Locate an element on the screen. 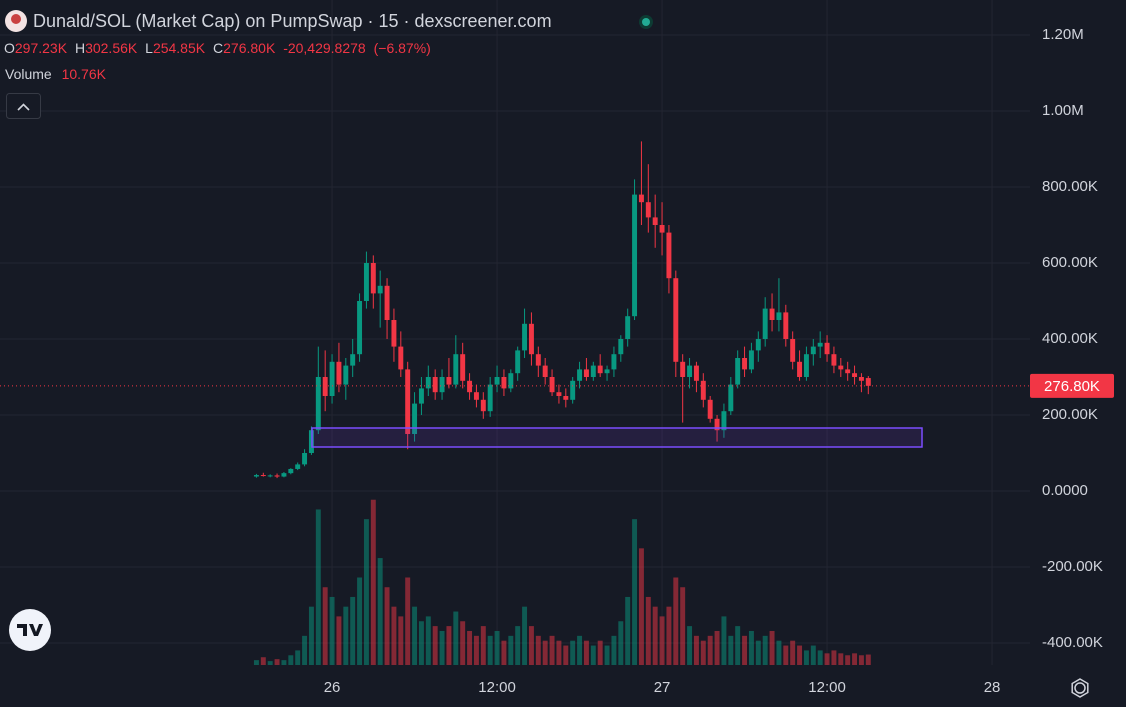 The height and width of the screenshot is (707, 1126). volume-label: Volume is located at coordinates (28, 74).